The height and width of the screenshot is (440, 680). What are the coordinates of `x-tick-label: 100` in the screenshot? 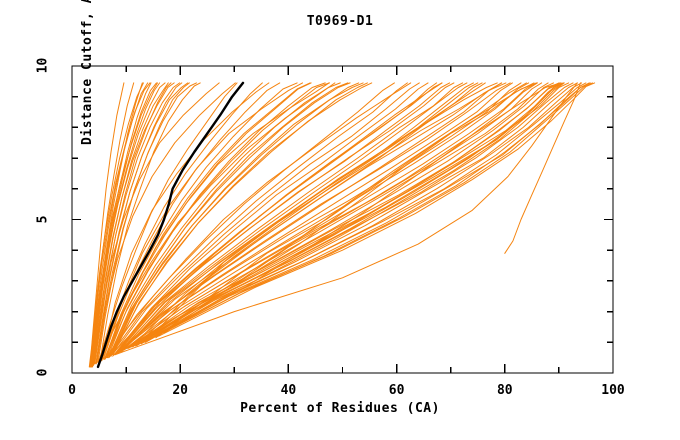 It's located at (613, 390).